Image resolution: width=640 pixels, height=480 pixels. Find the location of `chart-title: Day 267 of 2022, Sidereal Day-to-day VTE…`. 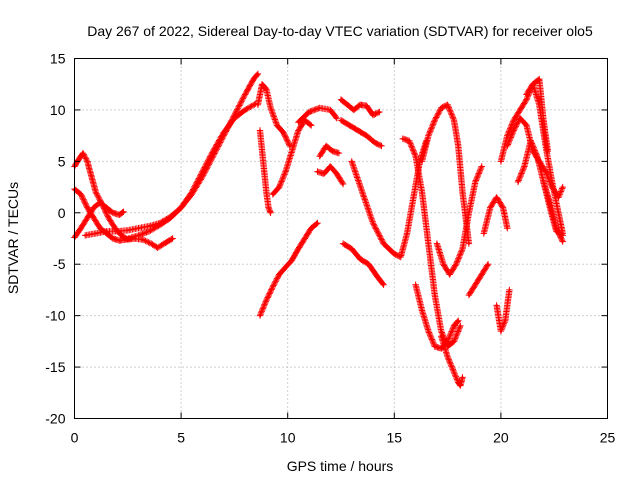

chart-title: Day 267 of 2022, Sidereal Day-to-day VTE… is located at coordinates (340, 31).